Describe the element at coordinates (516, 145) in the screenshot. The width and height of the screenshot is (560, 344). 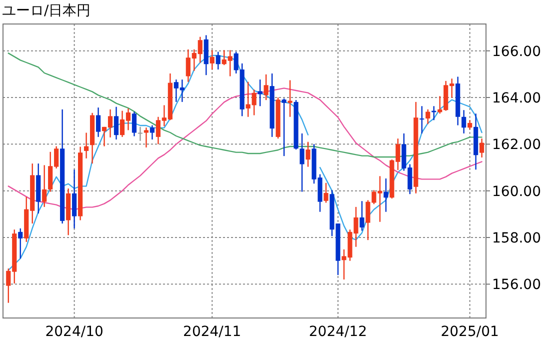
I see `y-tick-label: 162.00` at that location.